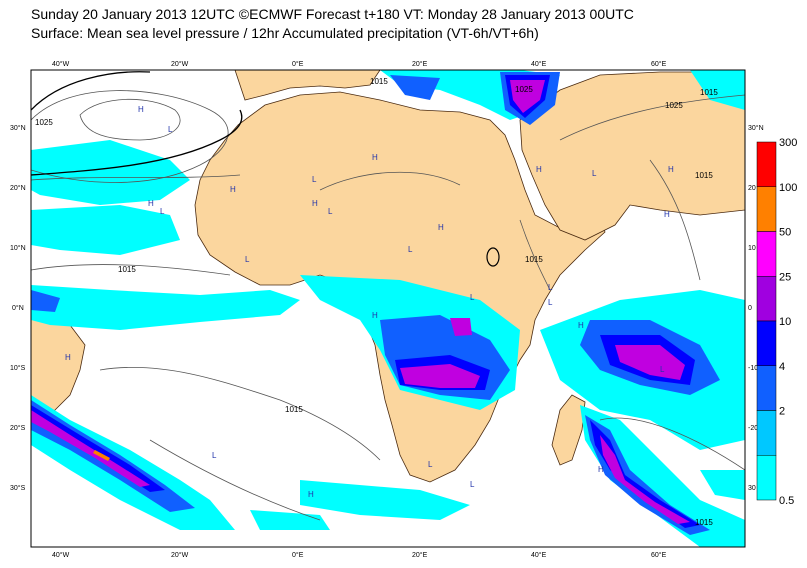  Describe the element at coordinates (785, 233) in the screenshot. I see `colorbar-label: 50` at that location.